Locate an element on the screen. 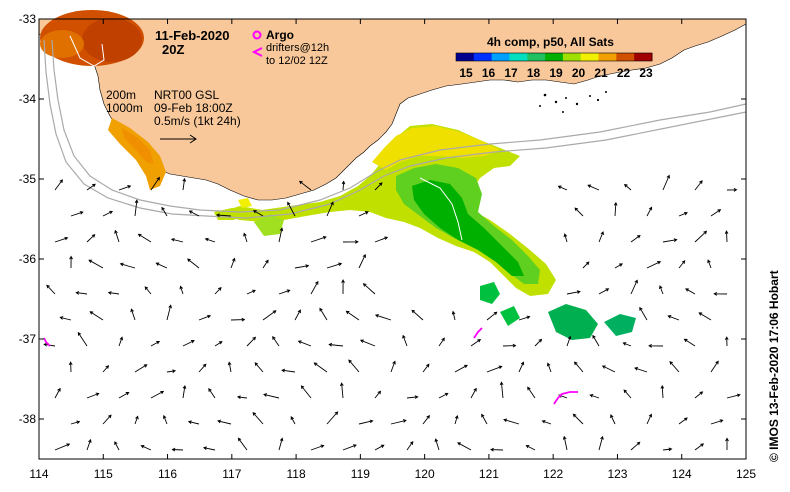  lon-tick-label: 115 is located at coordinates (103, 474).